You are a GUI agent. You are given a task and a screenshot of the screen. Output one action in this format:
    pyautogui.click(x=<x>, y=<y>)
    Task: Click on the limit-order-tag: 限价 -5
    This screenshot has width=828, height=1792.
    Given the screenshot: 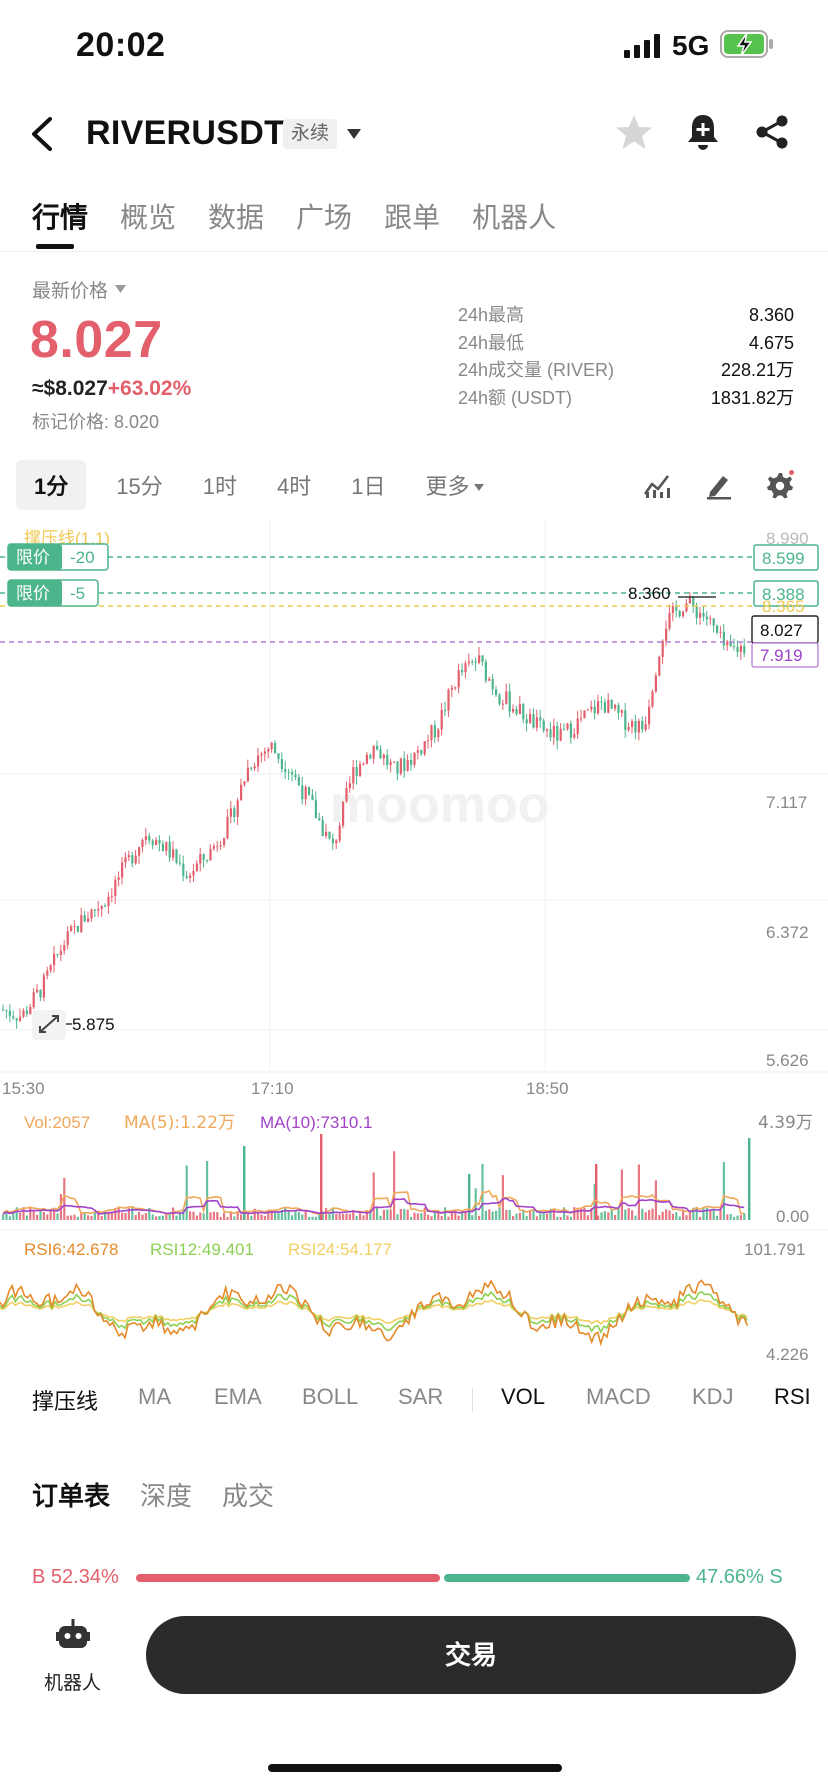 What is the action you would take?
    pyautogui.click(x=53, y=593)
    